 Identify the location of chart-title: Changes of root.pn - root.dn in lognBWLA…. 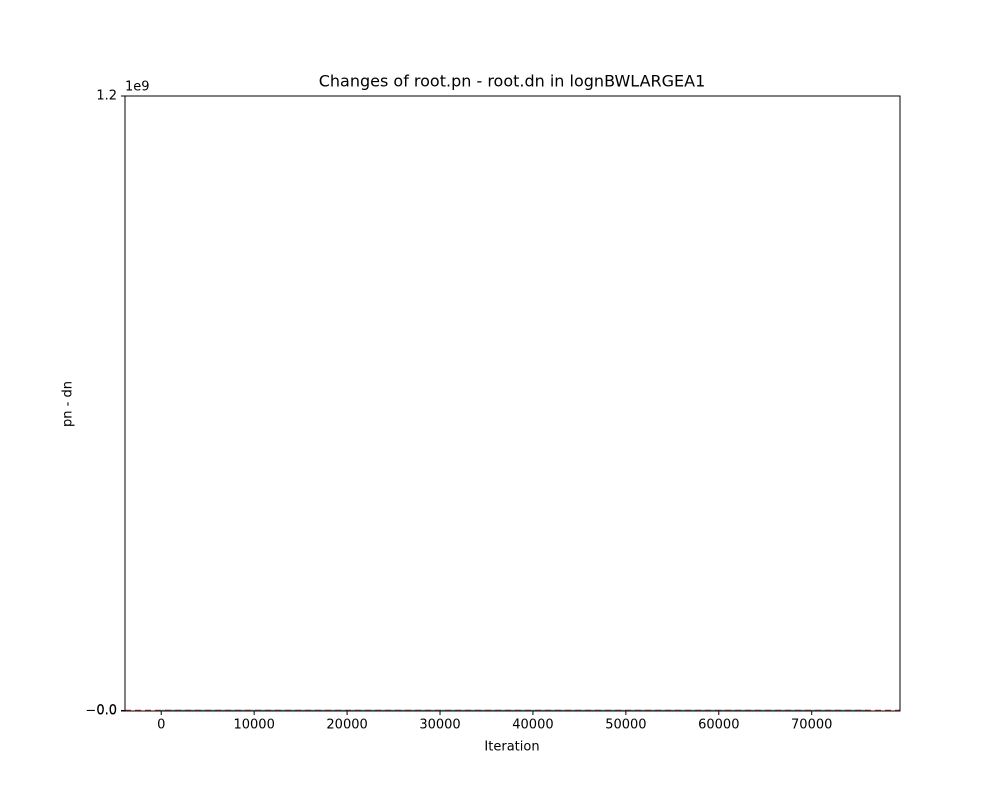
(512, 81).